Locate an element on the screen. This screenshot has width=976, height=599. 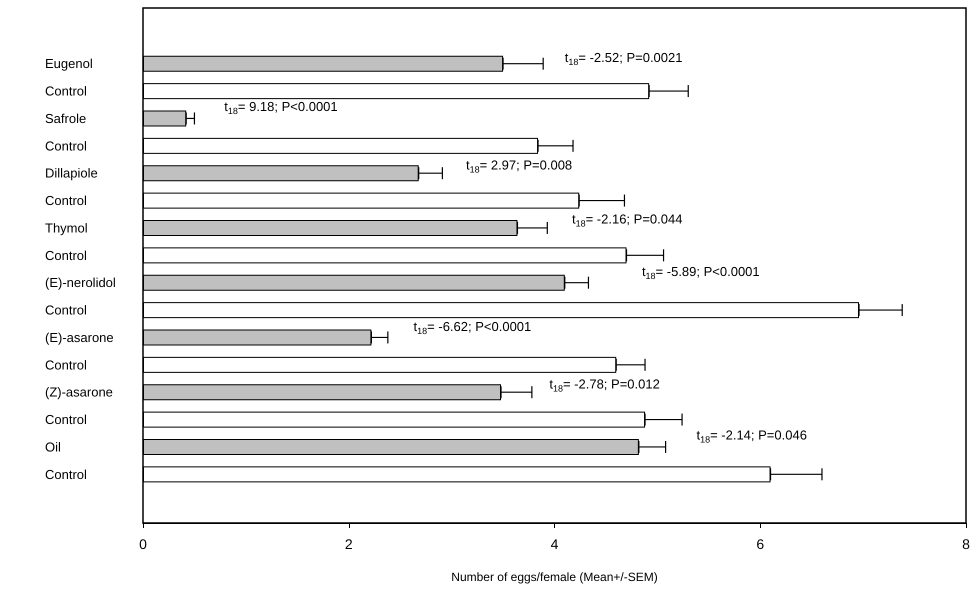
y-tick-label: Dillapiole is located at coordinates (71, 173).